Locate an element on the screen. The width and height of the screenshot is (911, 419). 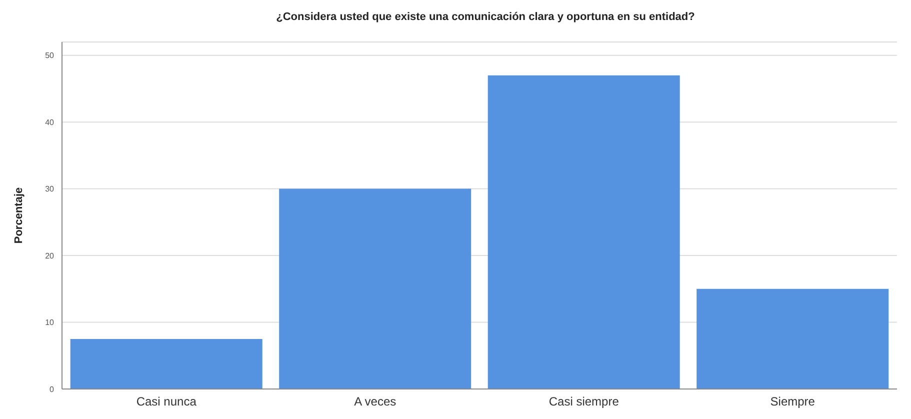
y-tick-label: 50 is located at coordinates (50, 55).